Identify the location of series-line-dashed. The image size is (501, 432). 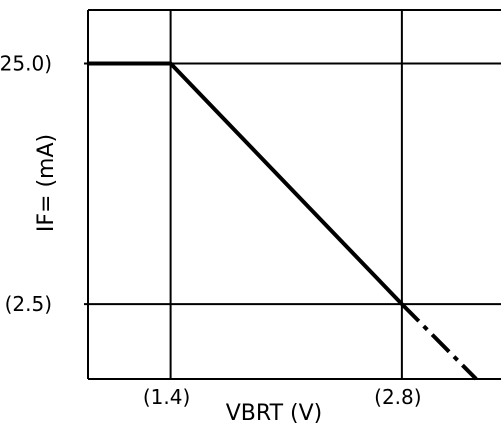
(439, 341).